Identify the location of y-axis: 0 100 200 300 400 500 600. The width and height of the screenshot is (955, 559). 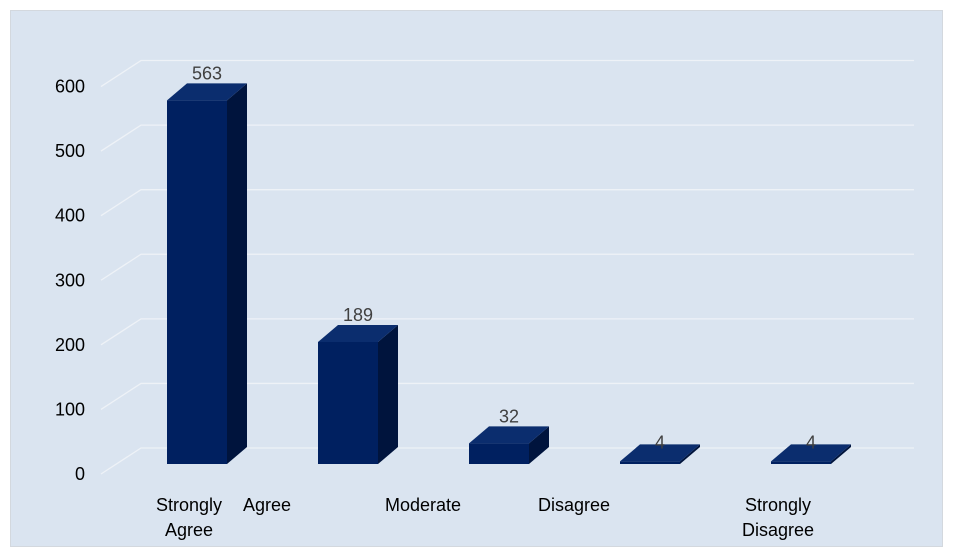
(70, 280).